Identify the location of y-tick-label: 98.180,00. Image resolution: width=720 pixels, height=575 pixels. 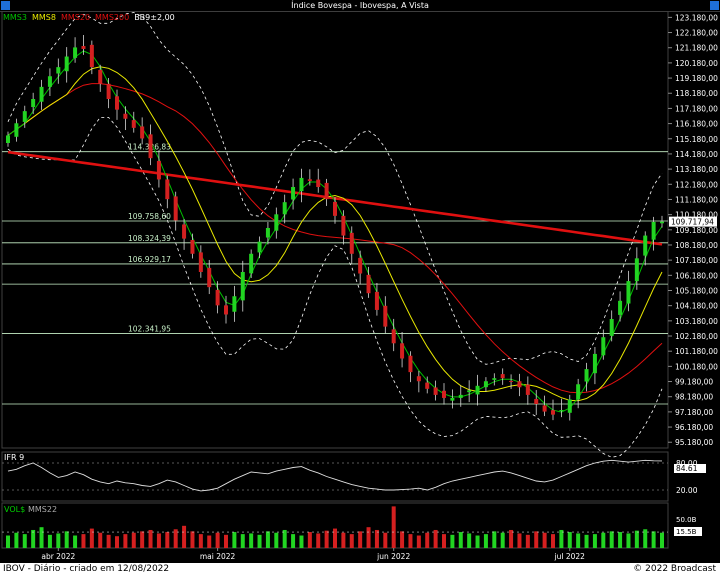
(694, 397).